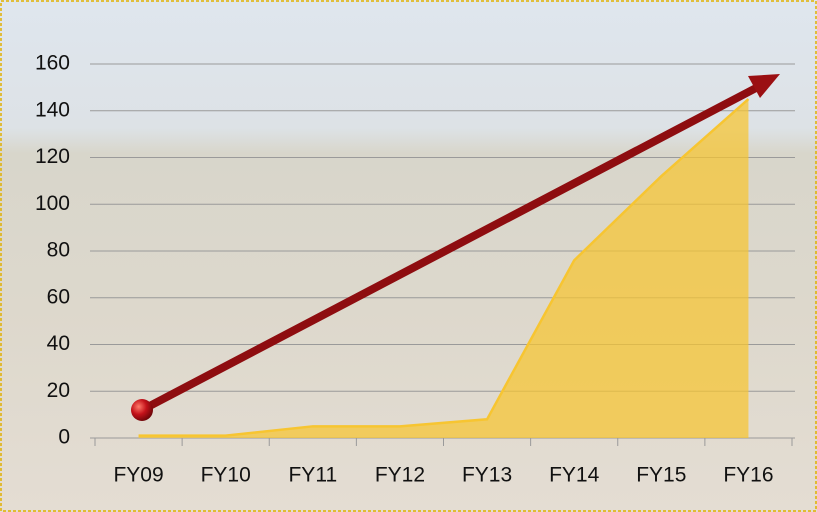 The image size is (817, 512). What do you see at coordinates (52, 109) in the screenshot?
I see `y-tick-label: 140` at bounding box center [52, 109].